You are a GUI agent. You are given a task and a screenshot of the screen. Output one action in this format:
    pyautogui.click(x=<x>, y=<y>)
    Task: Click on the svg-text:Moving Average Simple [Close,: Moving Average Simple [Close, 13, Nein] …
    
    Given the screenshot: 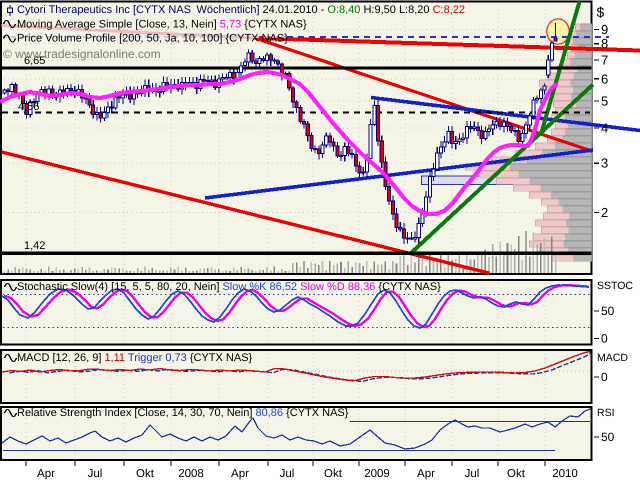 What is the action you would take?
    pyautogui.click(x=162, y=25)
    